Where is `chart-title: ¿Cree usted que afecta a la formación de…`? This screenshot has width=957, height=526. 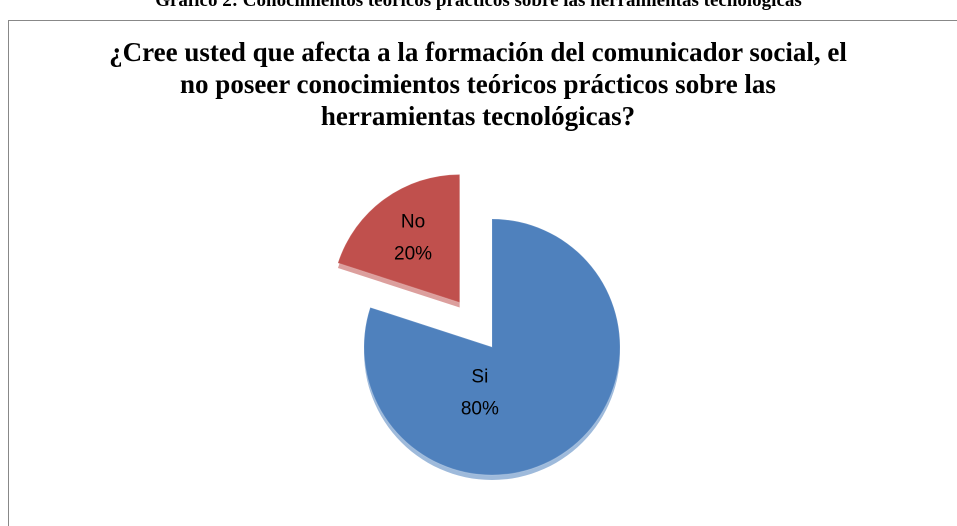 chart-title: ¿Cree usted que afecta a la formación de… is located at coordinates (478, 84).